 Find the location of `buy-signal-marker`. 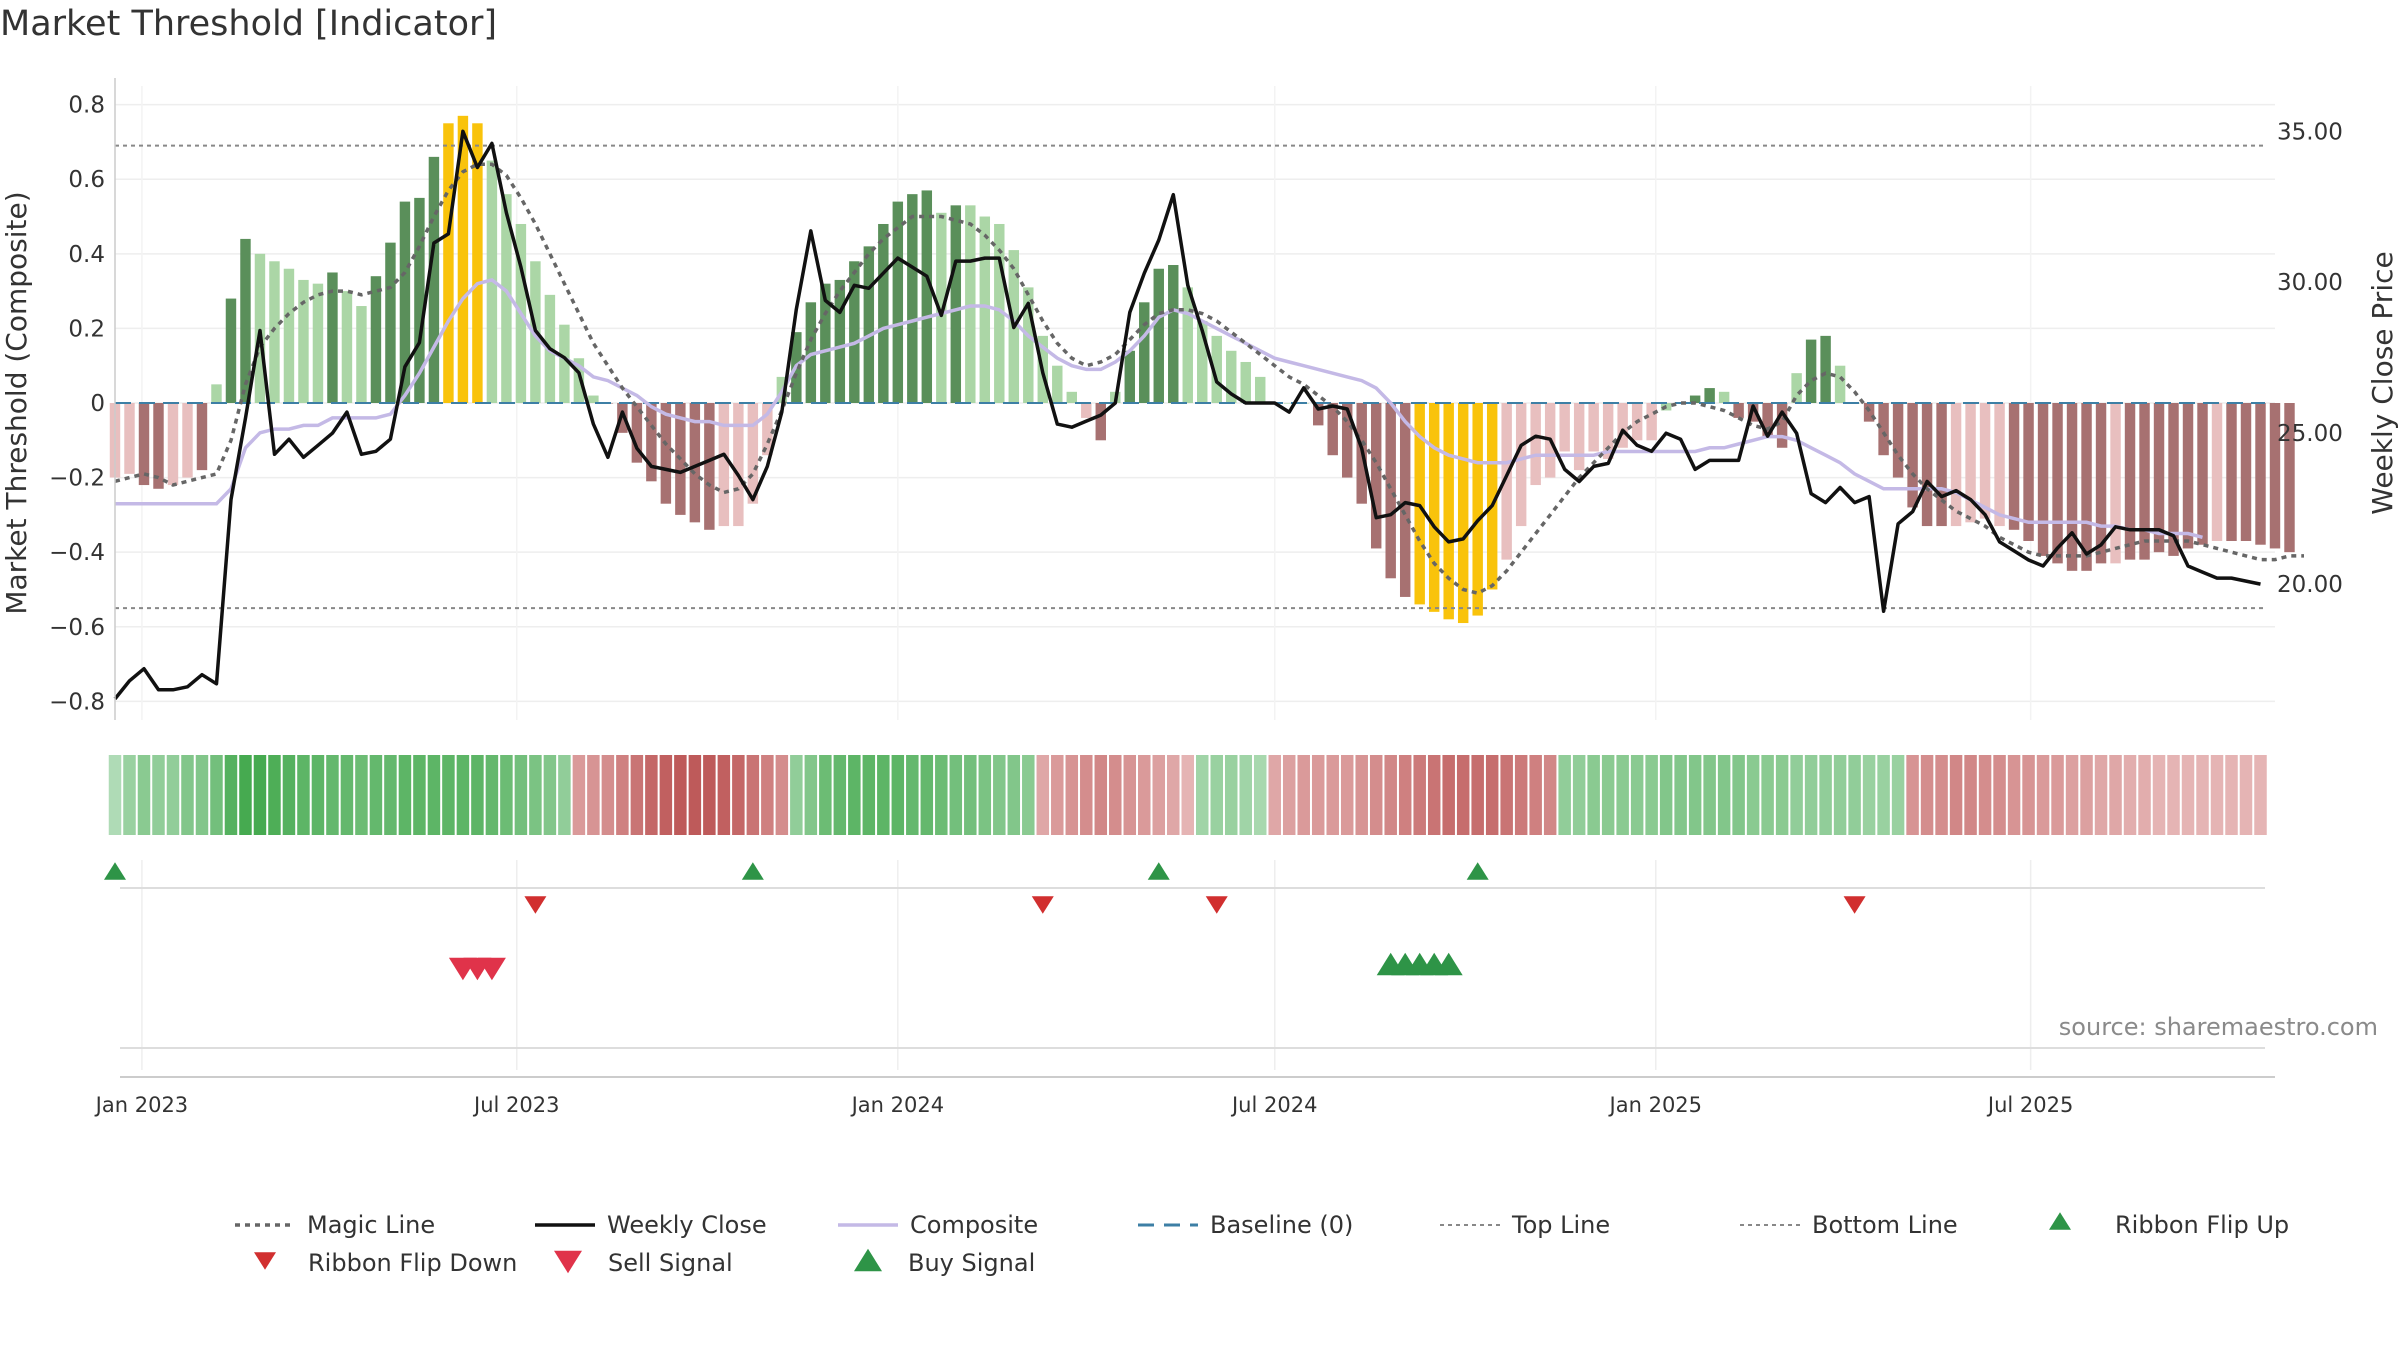

buy-signal-marker is located at coordinates (1448, 964).